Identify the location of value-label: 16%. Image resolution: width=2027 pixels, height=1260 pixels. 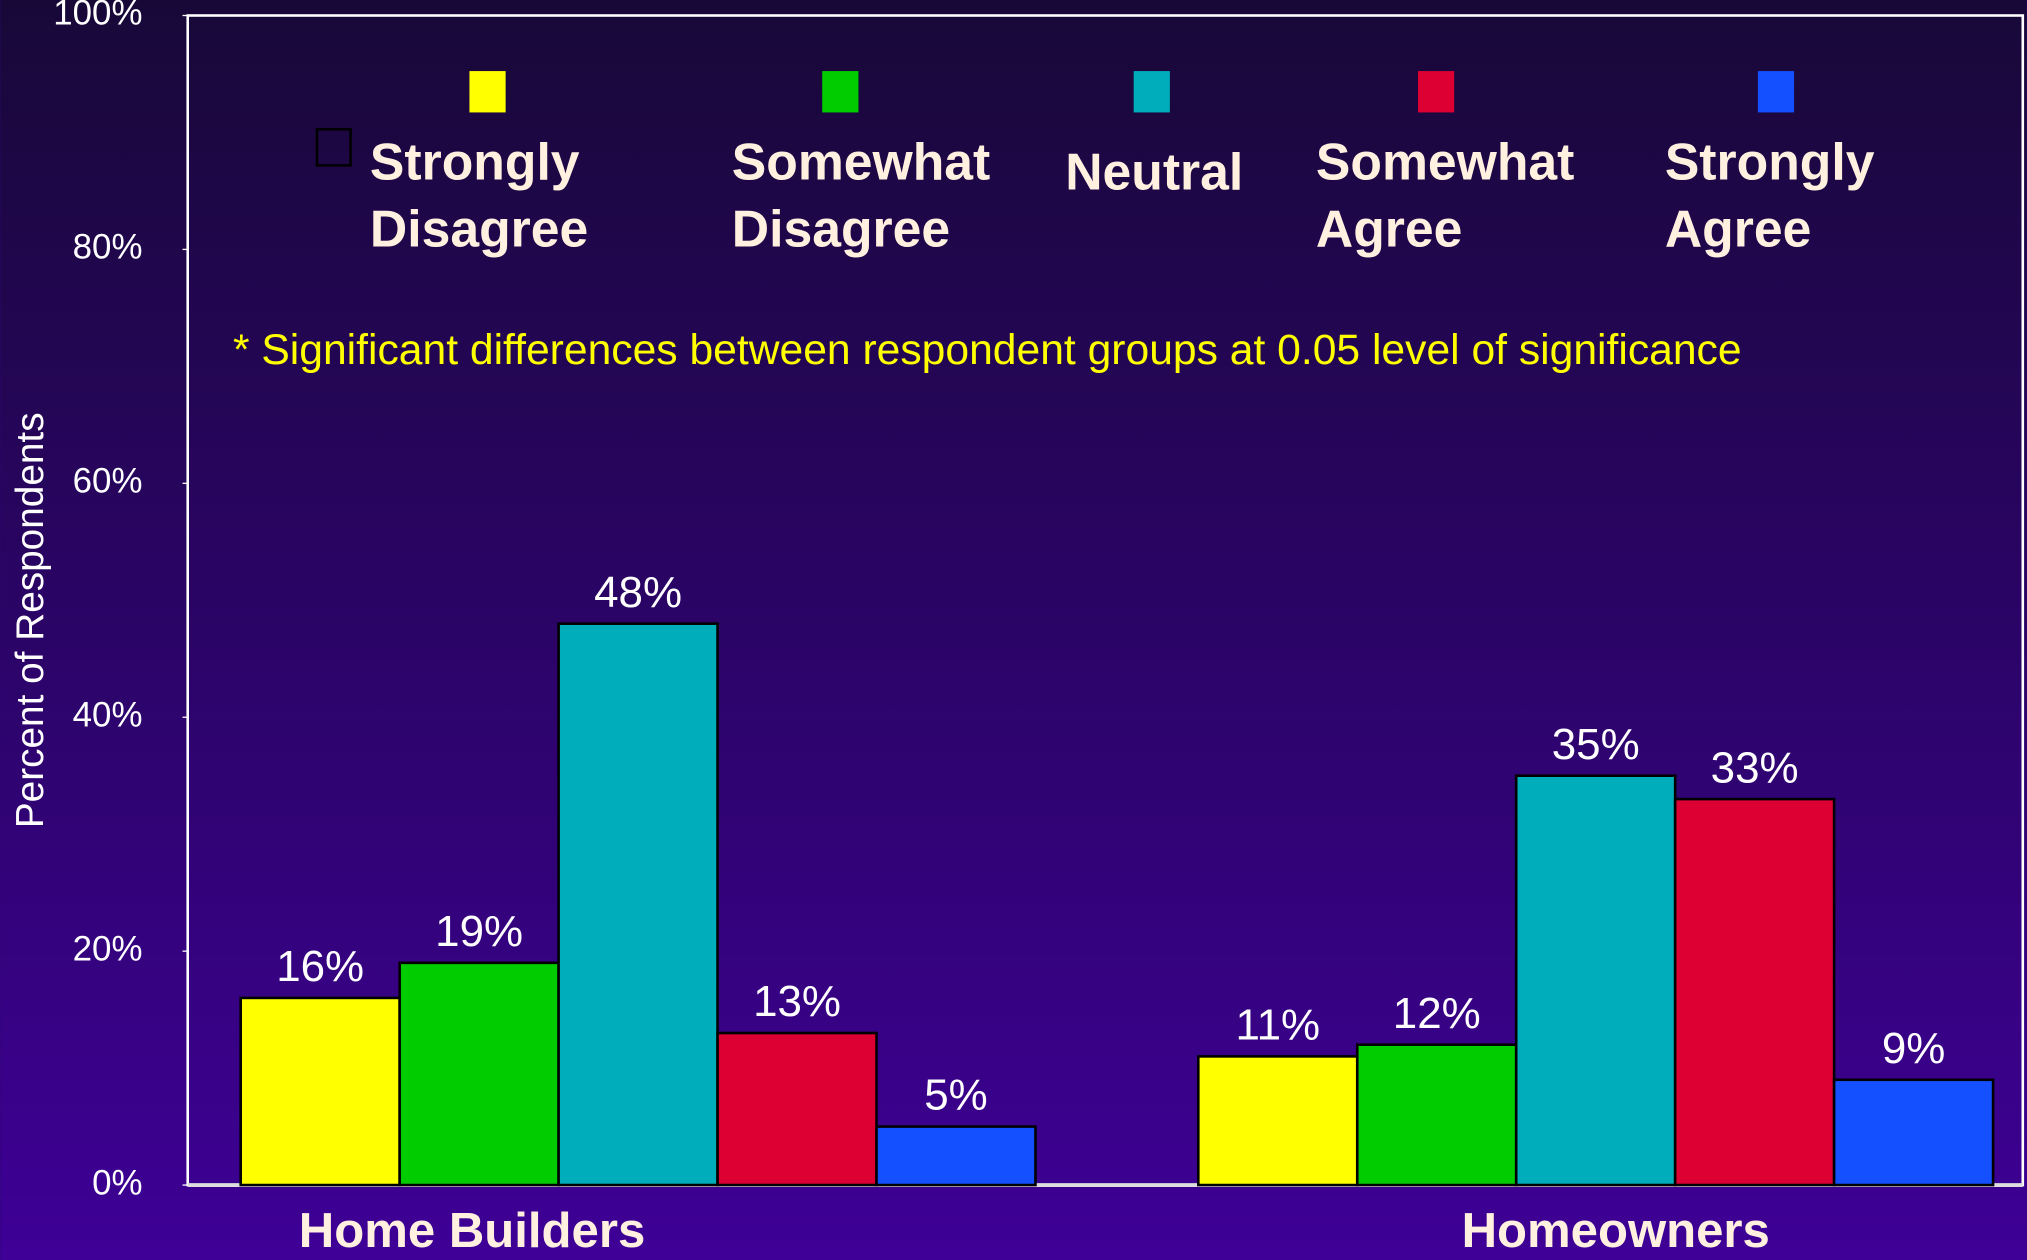
(320, 966).